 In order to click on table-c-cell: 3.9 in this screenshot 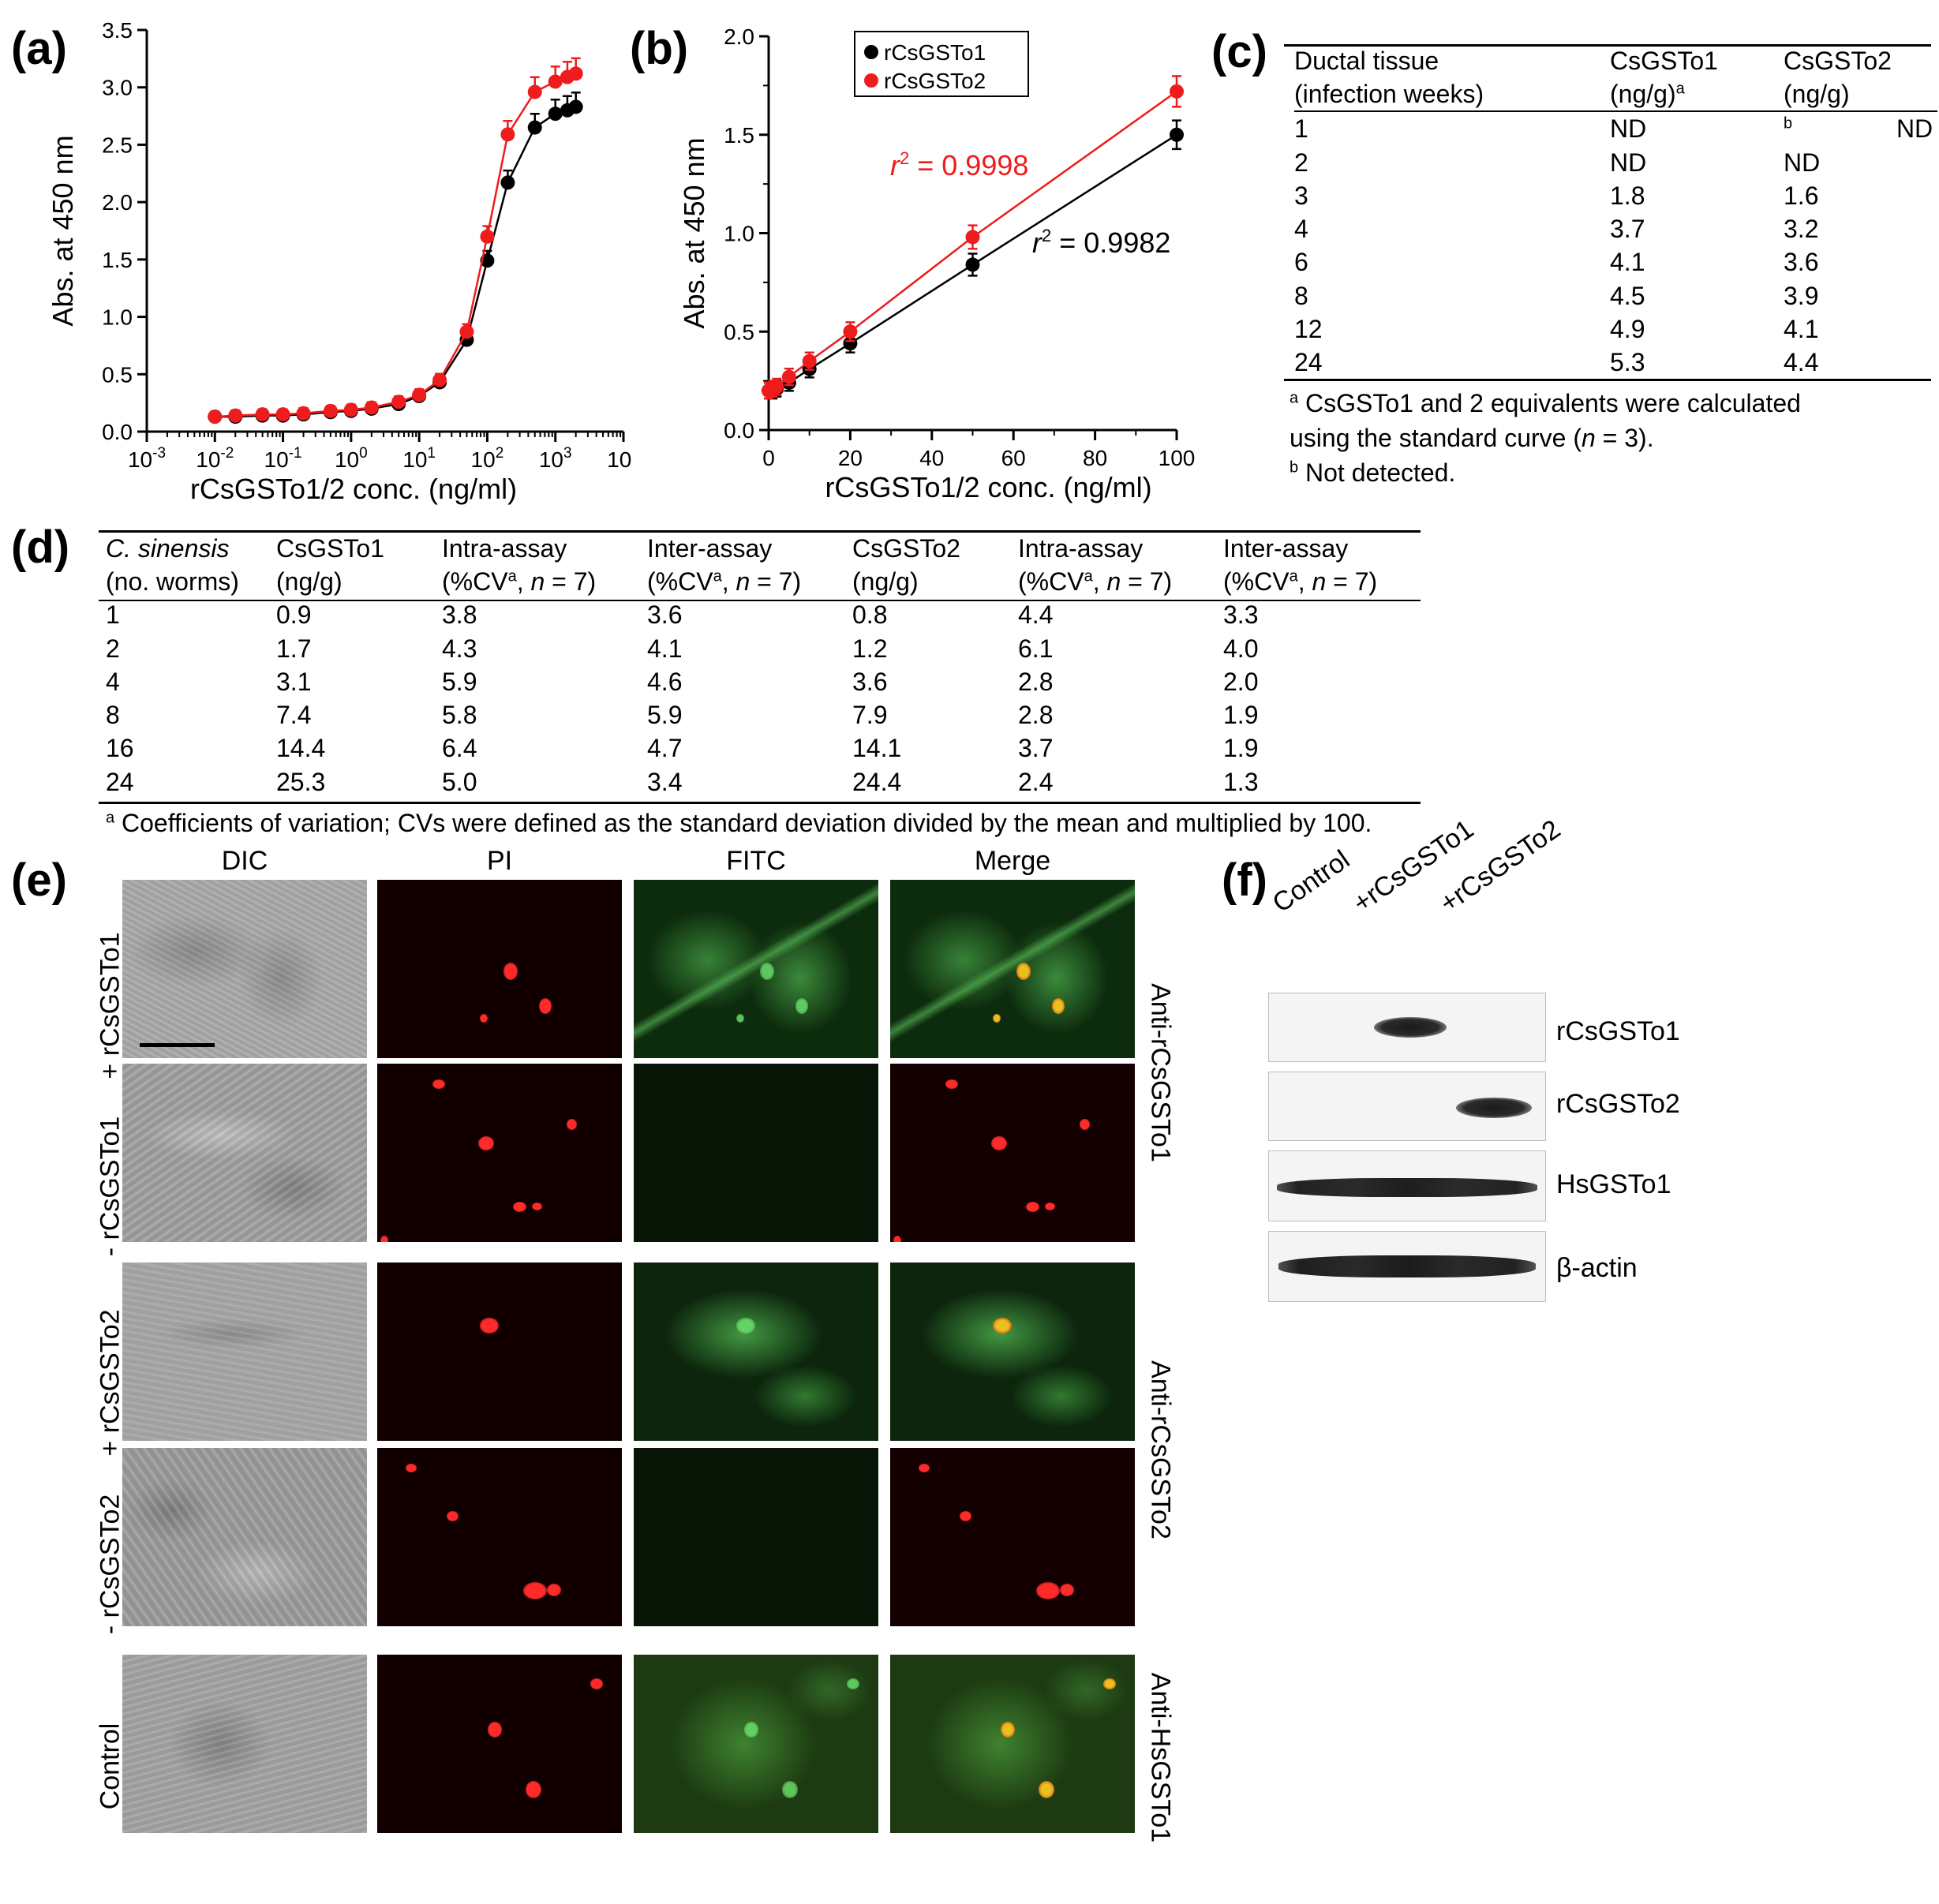, I will do `click(1801, 295)`.